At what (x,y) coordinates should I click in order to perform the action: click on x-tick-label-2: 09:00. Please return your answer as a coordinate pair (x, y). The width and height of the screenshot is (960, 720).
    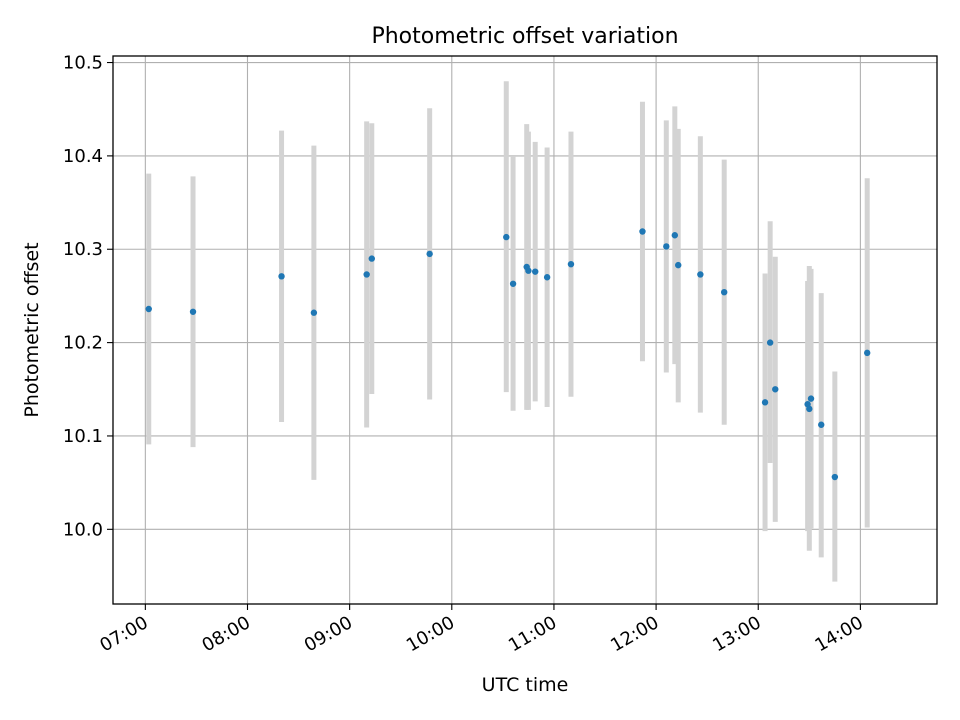
    Looking at the image, I should click on (328, 634).